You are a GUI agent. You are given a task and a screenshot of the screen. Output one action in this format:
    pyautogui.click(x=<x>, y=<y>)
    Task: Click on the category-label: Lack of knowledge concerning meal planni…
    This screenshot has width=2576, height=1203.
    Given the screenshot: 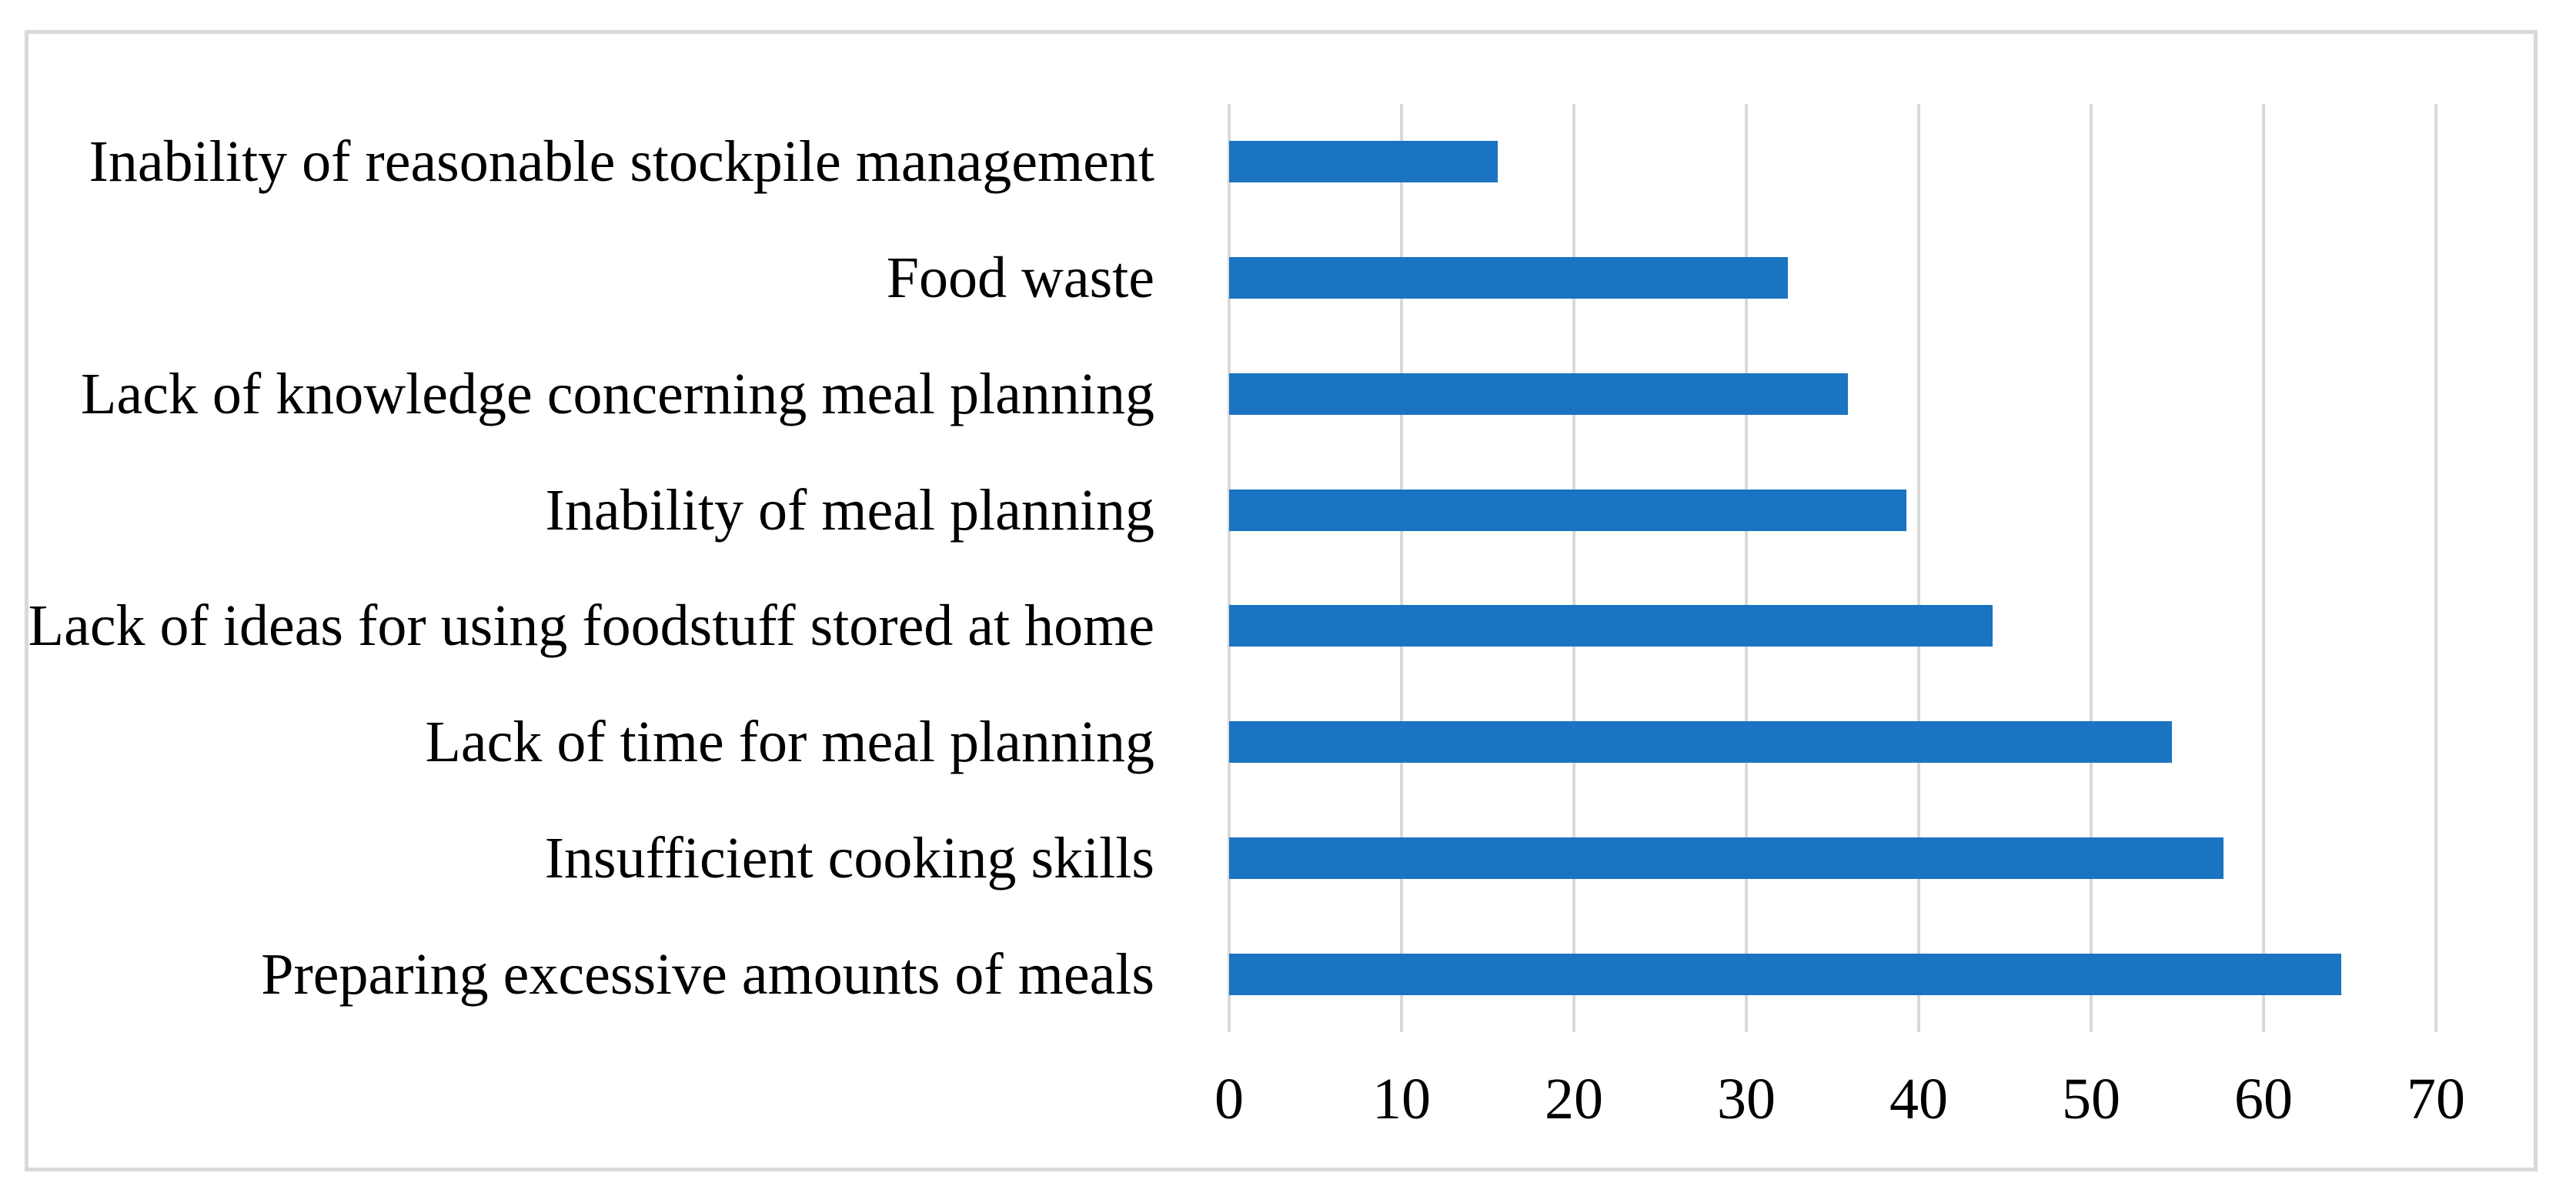 What is the action you would take?
    pyautogui.click(x=617, y=394)
    